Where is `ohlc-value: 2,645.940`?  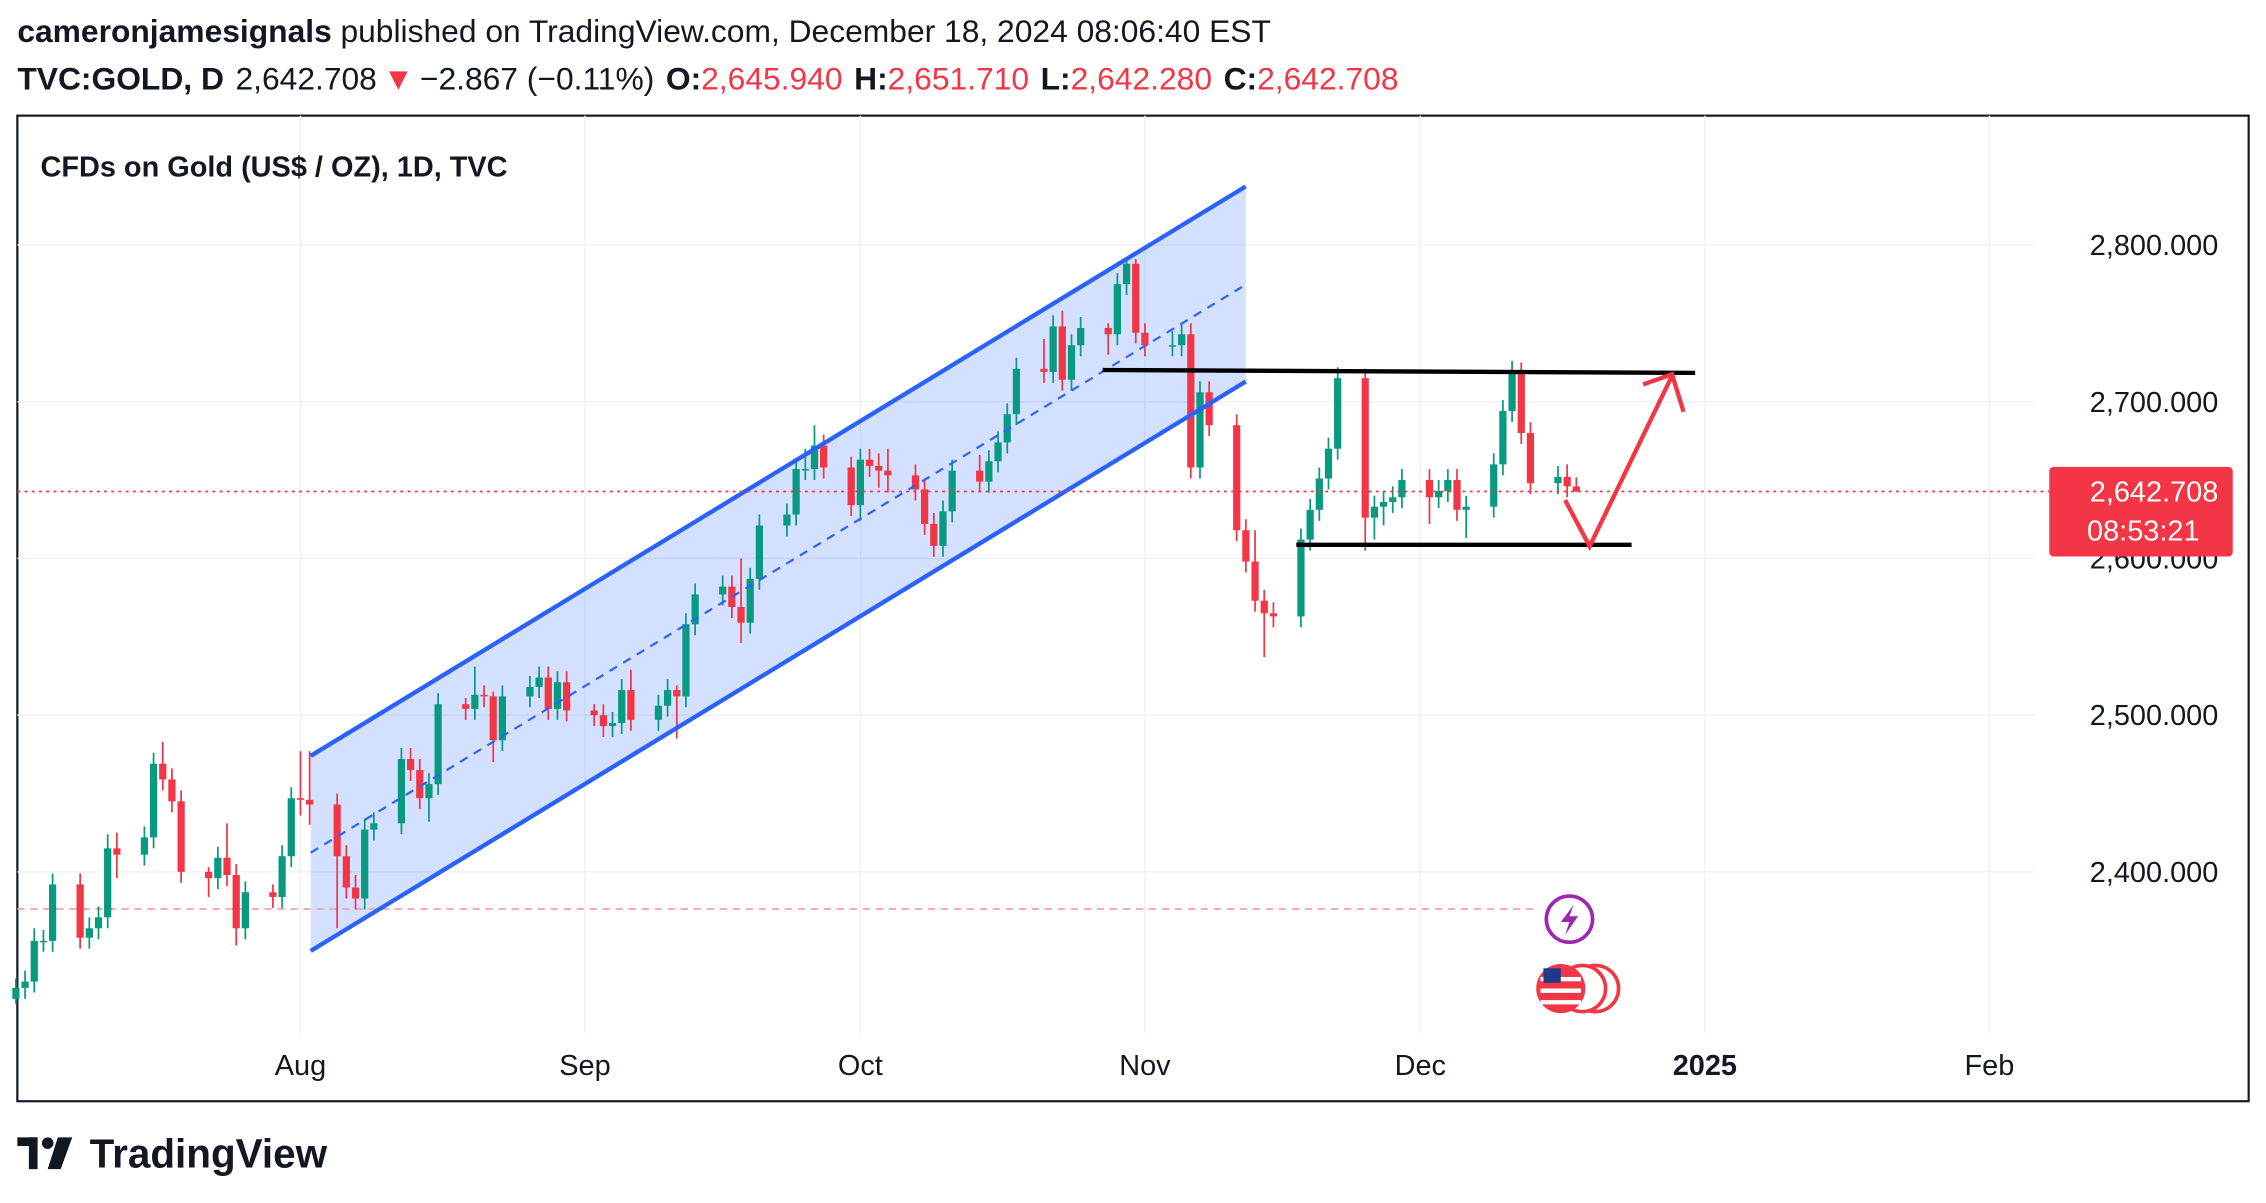 ohlc-value: 2,645.940 is located at coordinates (771, 79).